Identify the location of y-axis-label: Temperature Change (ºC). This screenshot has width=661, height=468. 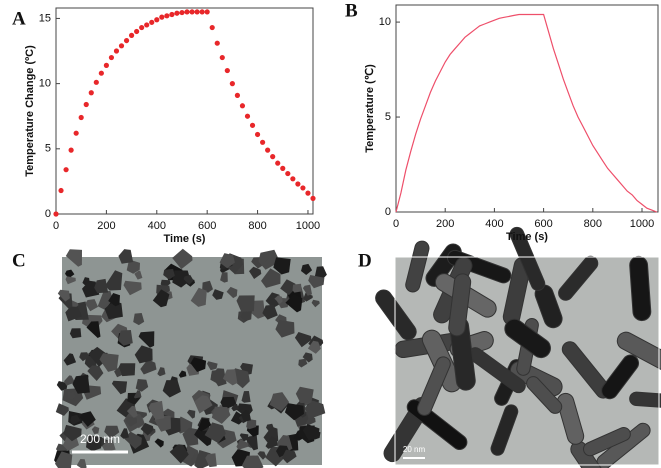
(30, 111).